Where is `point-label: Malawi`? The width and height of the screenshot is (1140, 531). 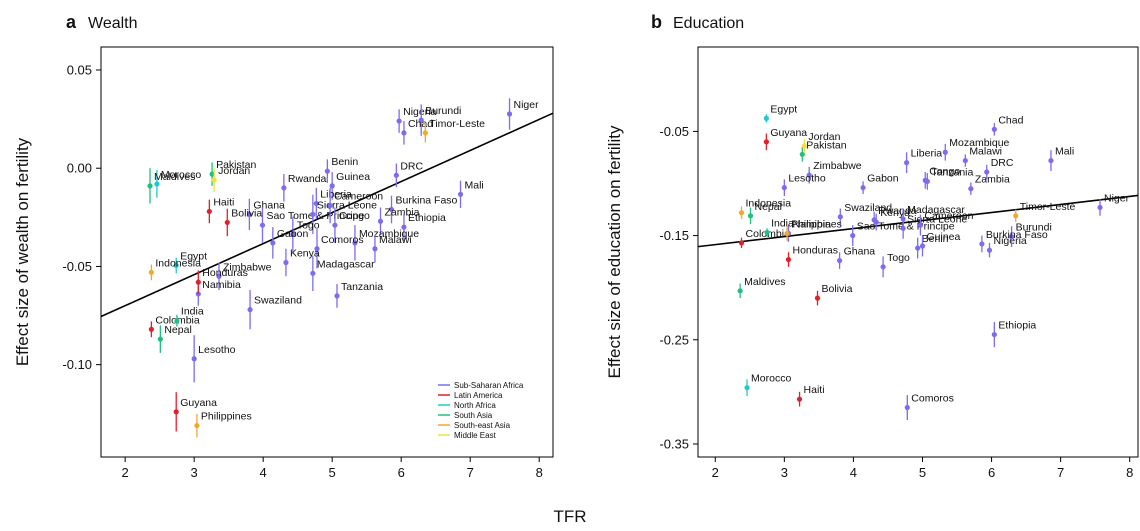
point-label: Malawi is located at coordinates (395, 240).